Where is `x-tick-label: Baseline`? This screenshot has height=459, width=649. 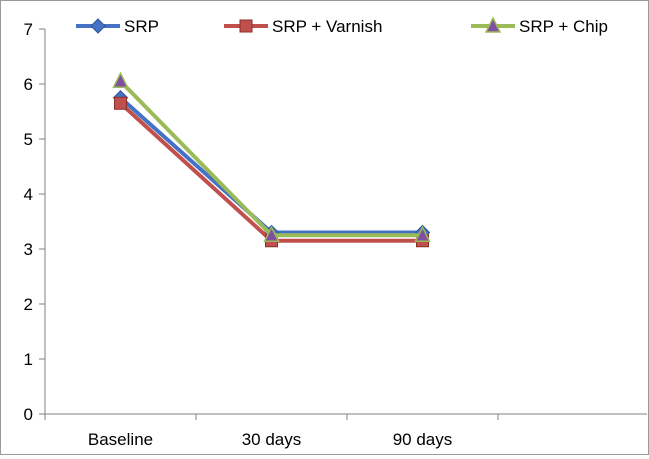 x-tick-label: Baseline is located at coordinates (120, 439).